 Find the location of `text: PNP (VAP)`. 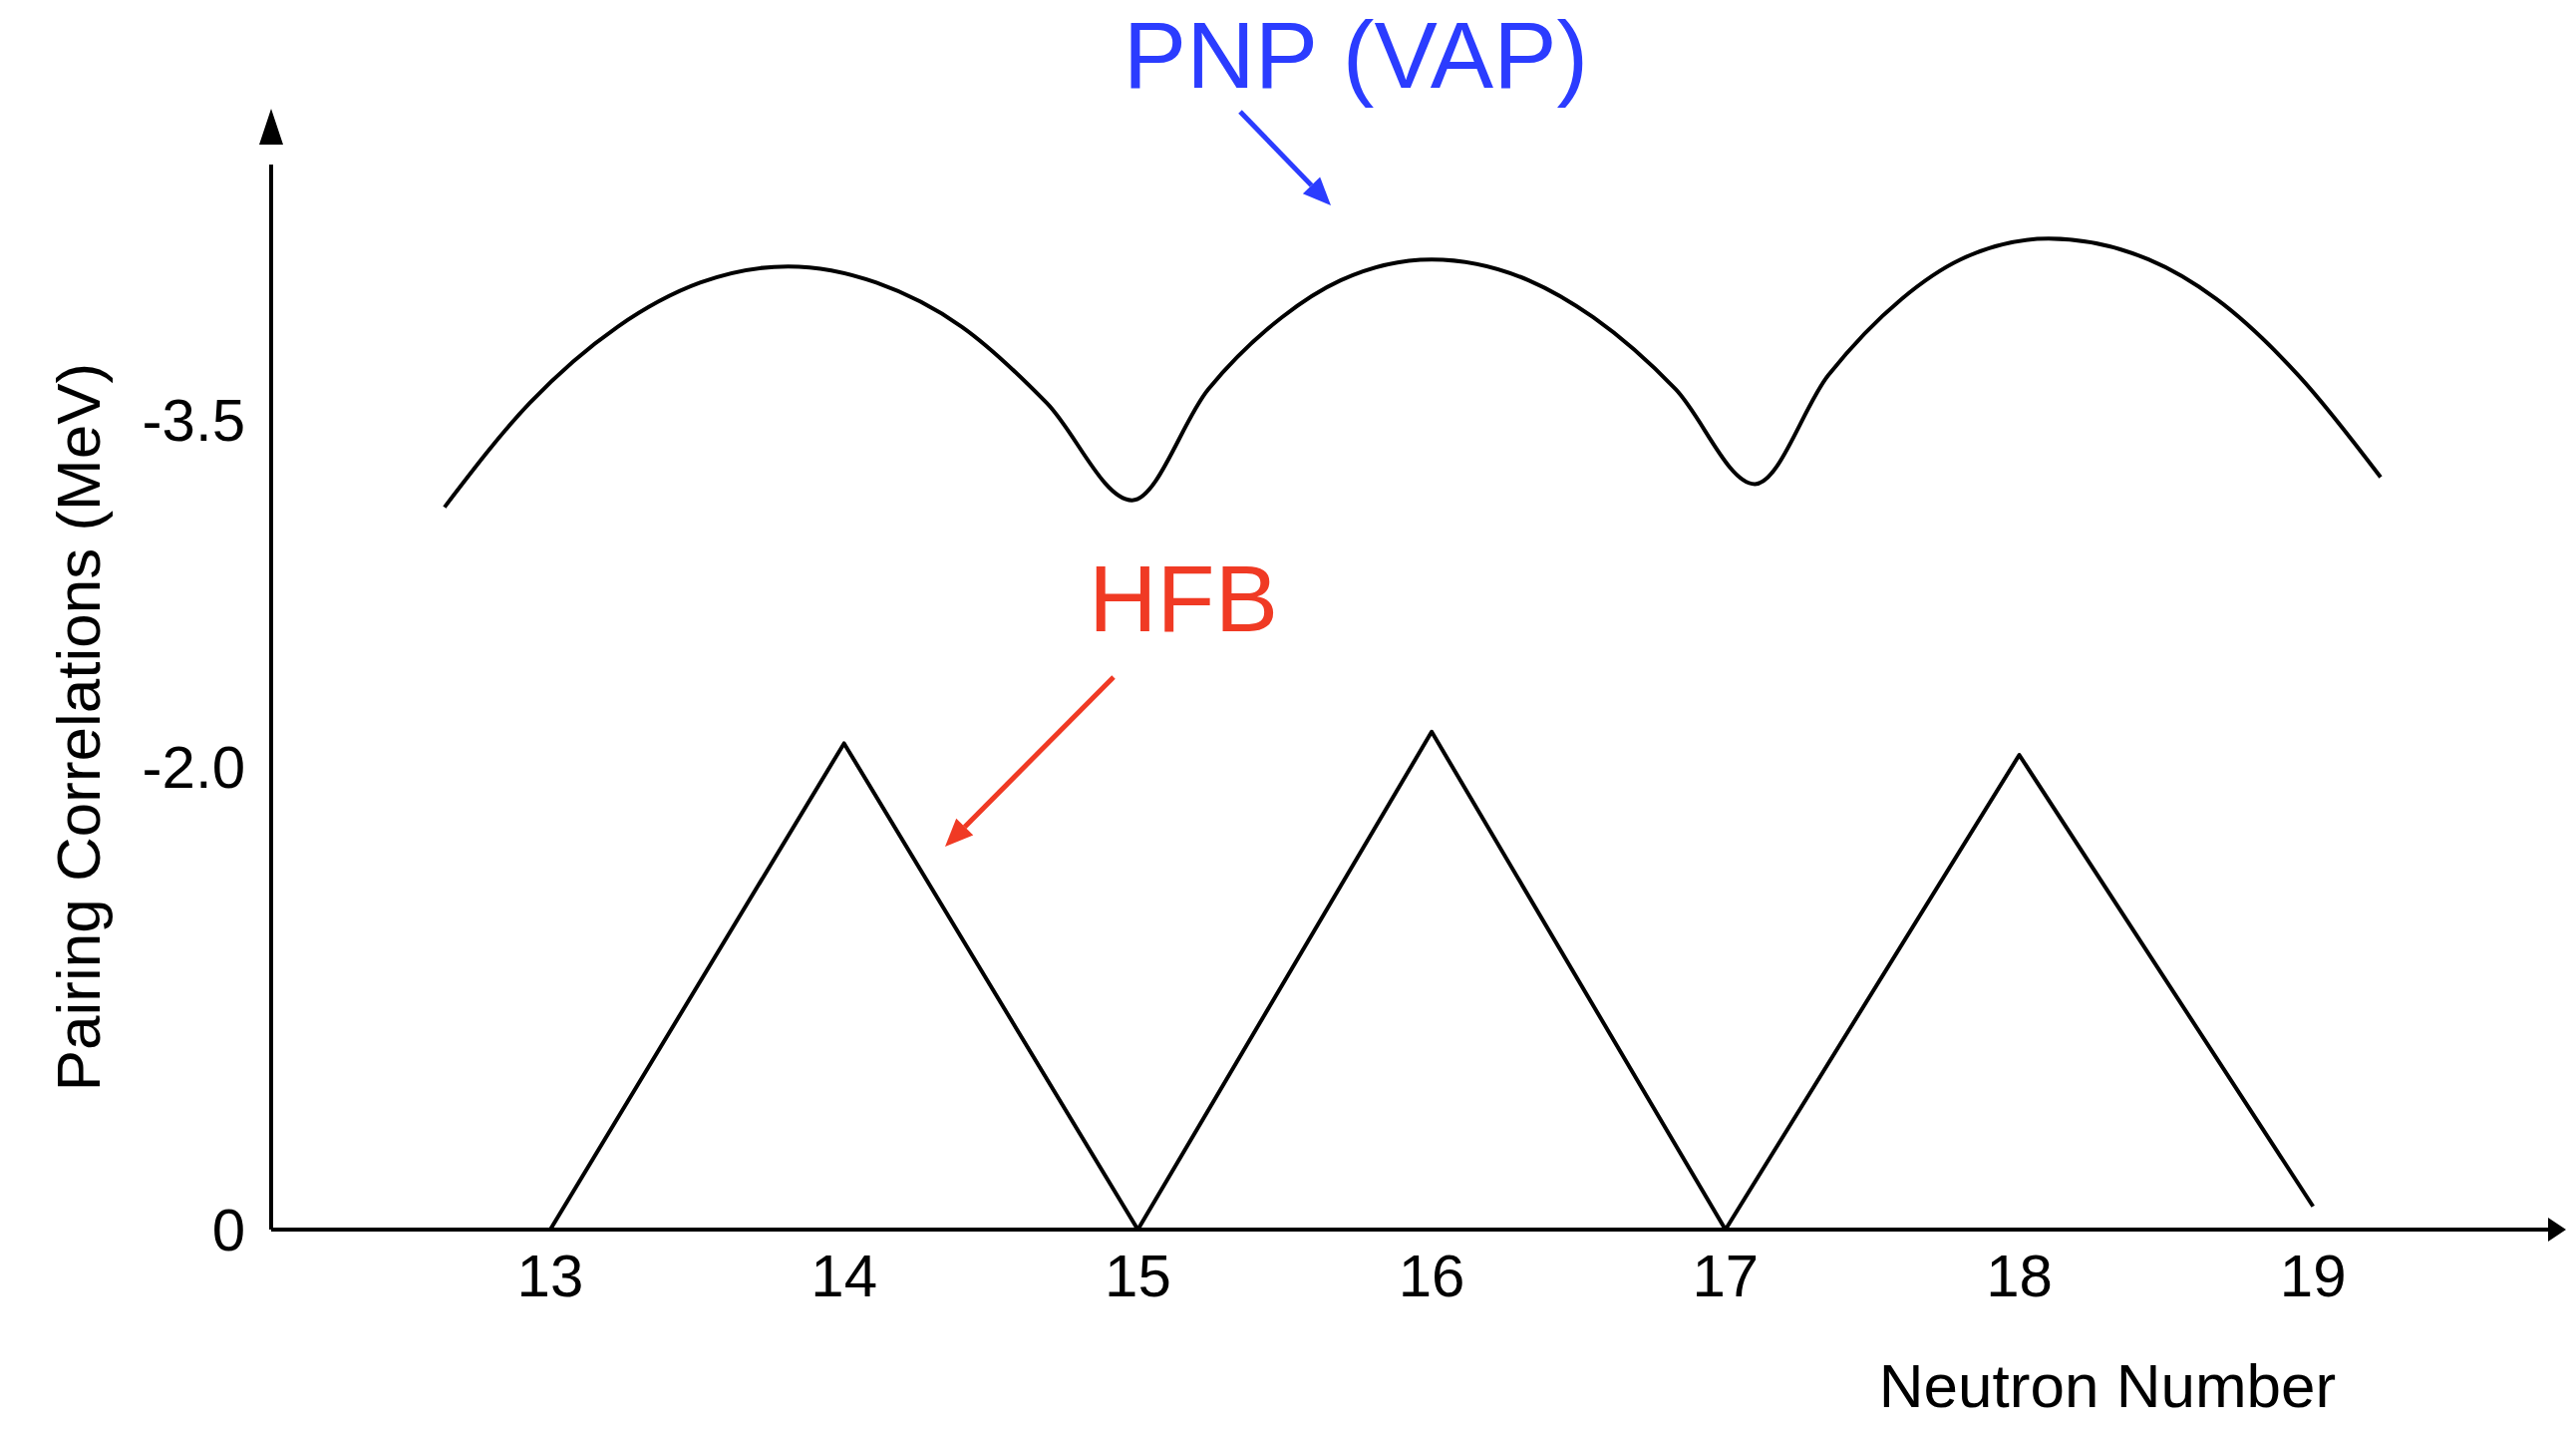

text: PNP (VAP) is located at coordinates (1356, 55).